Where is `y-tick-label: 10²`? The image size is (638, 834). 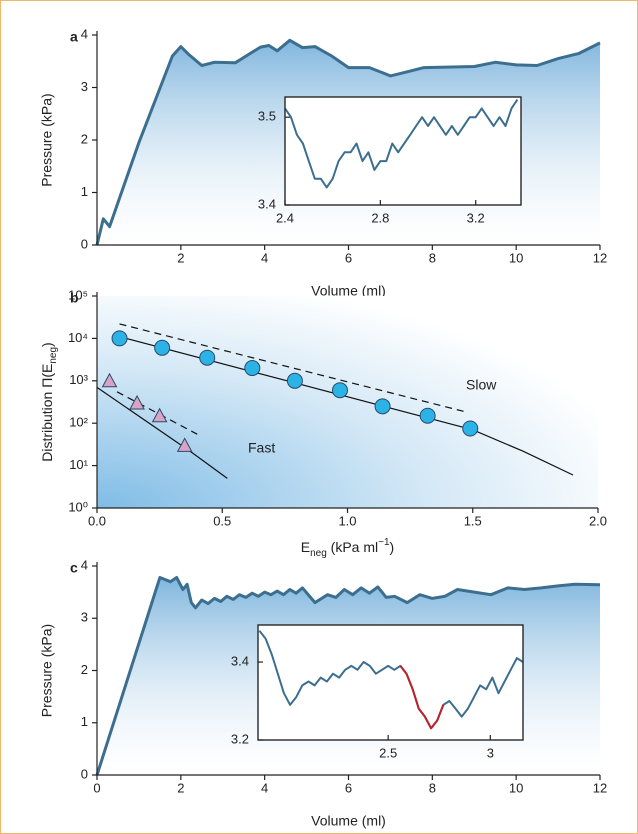
y-tick-label: 10² is located at coordinates (78, 422).